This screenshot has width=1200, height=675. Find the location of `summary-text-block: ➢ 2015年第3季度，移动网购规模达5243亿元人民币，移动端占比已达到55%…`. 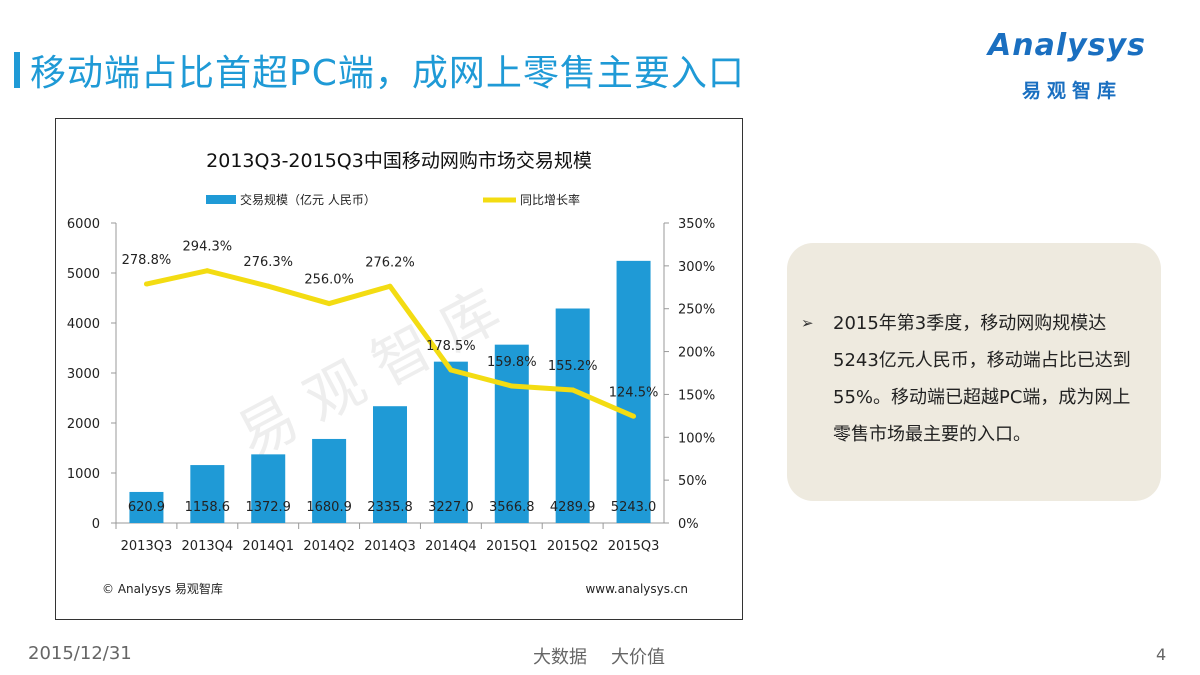

summary-text-block: ➢ 2015年第3季度，移动网购规模达5243亿元人民币，移动端占比已达到55%… is located at coordinates (970, 379).